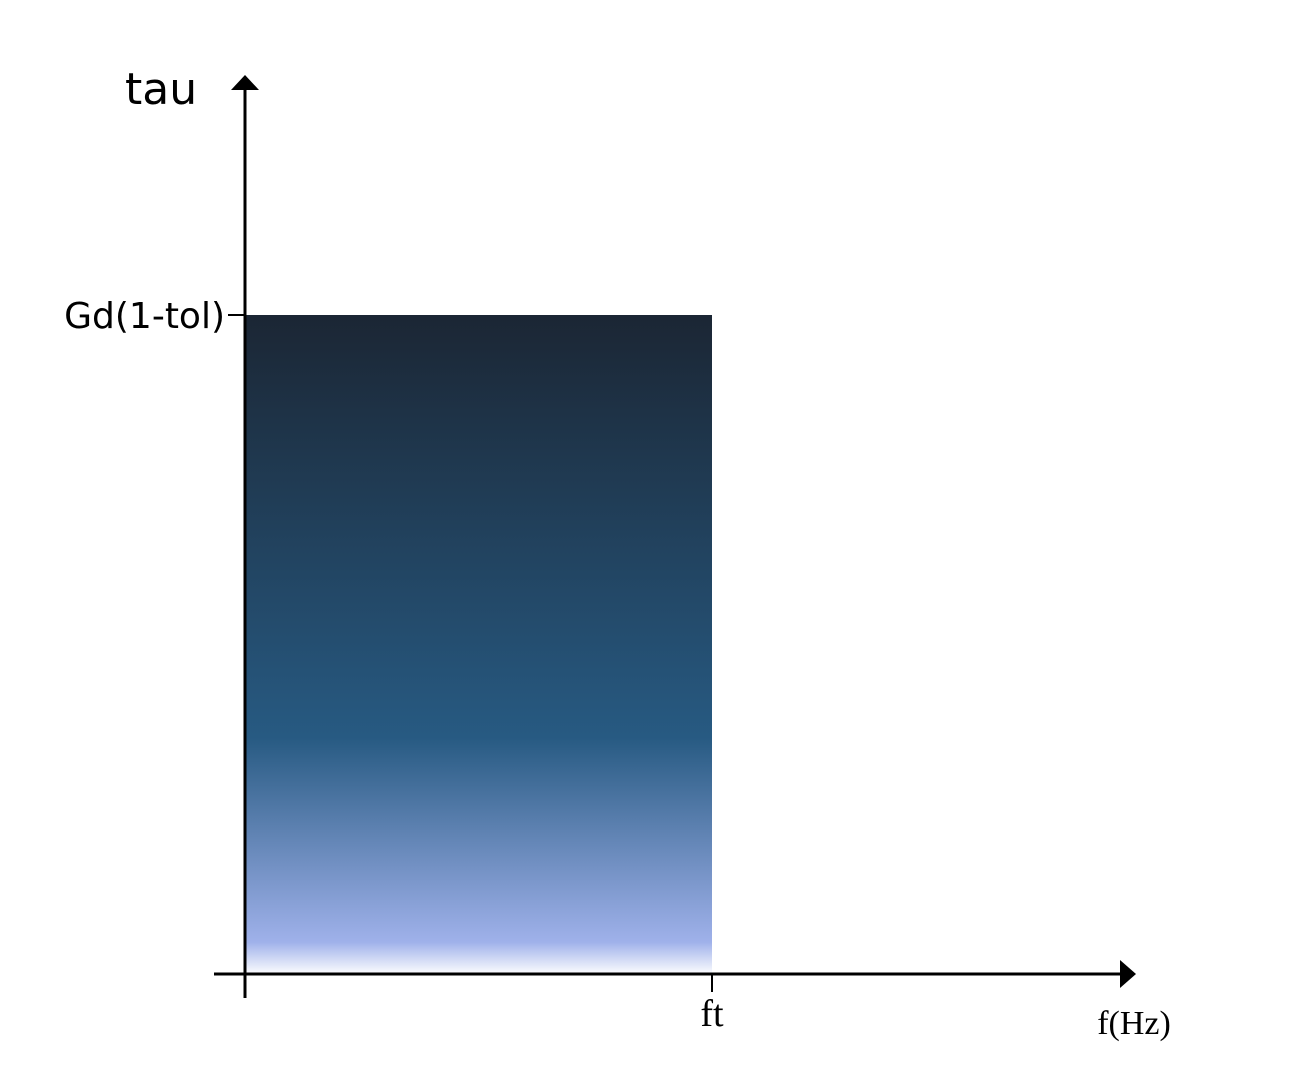  Describe the element at coordinates (161, 89) in the screenshot. I see `y-axis-label: tau` at that location.